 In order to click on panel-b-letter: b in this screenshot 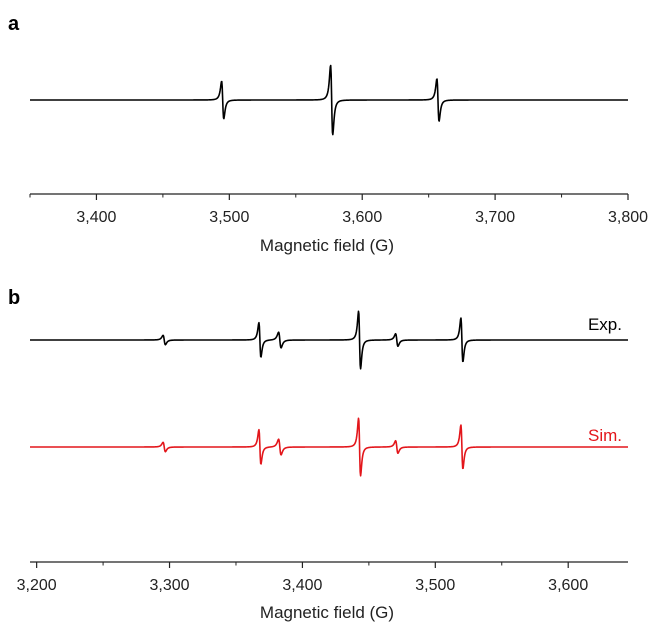, I will do `click(14, 298)`.